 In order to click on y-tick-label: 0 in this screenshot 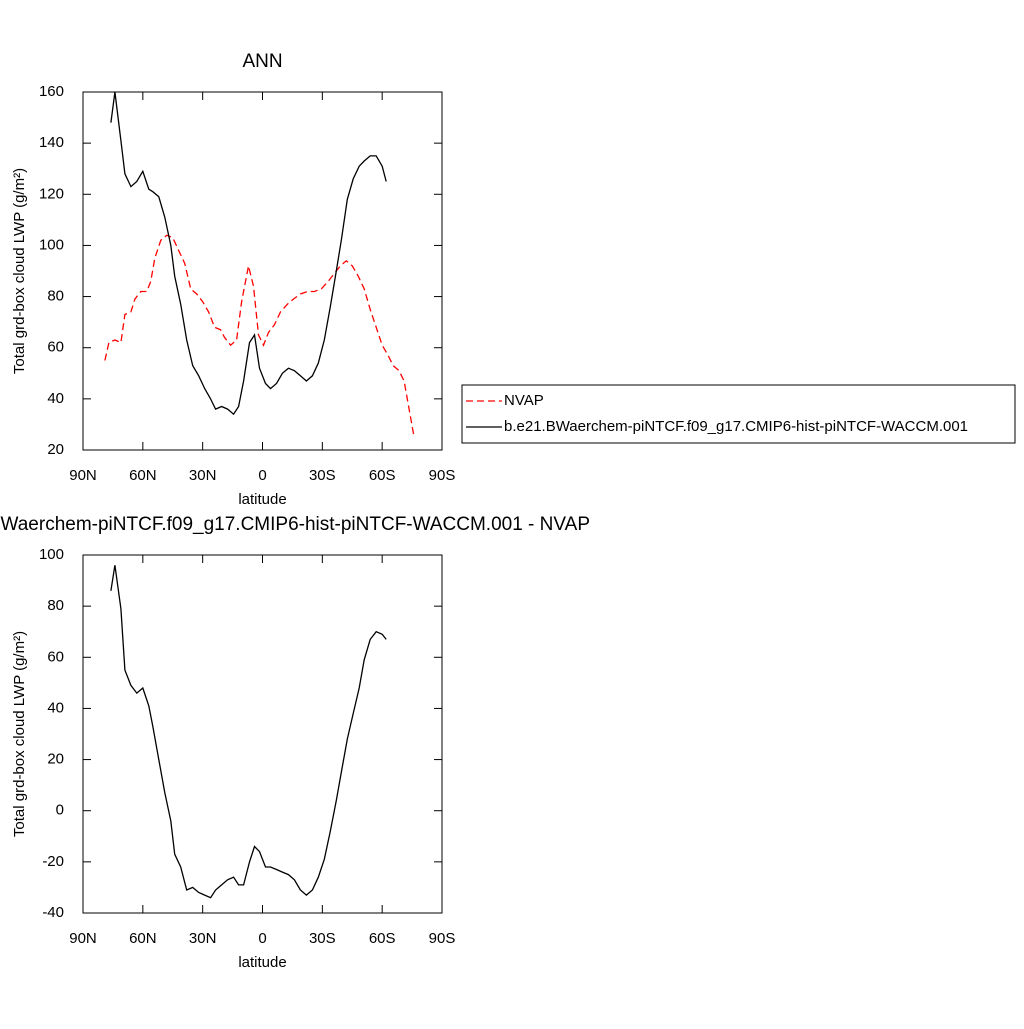, I will do `click(60, 810)`.